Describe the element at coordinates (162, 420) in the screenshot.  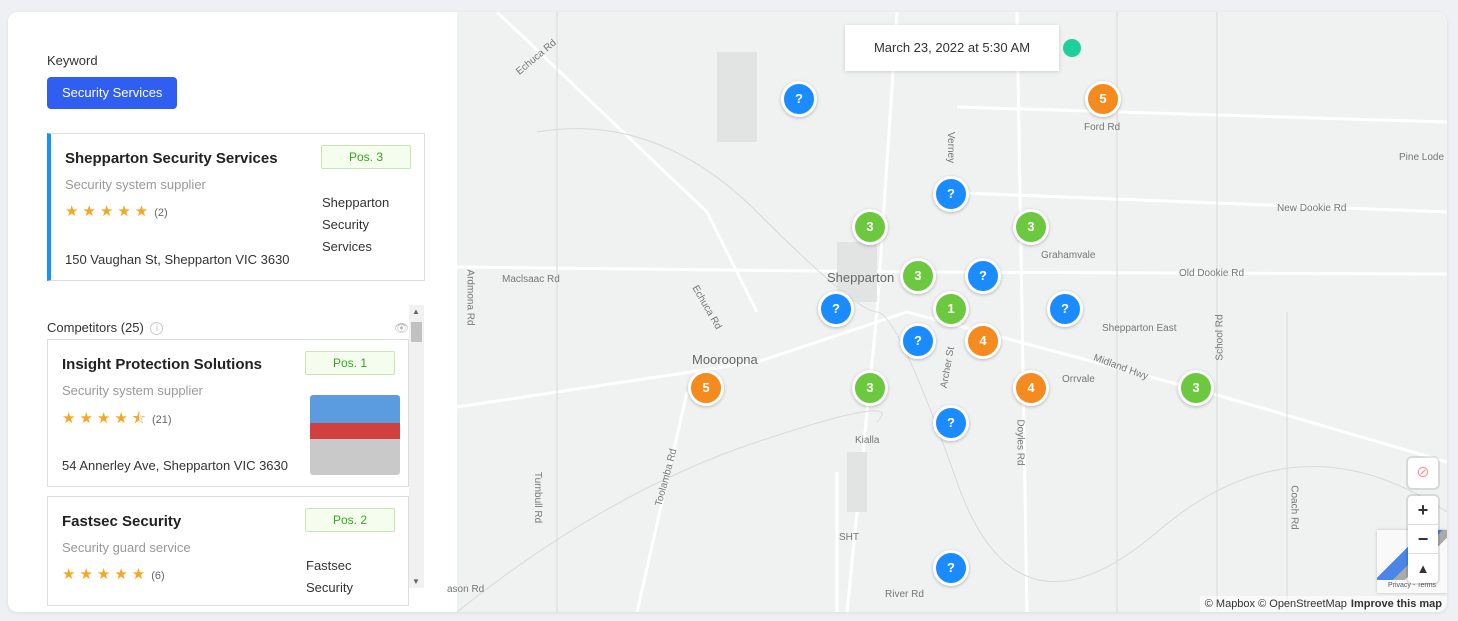
I see `review-count: (21)` at that location.